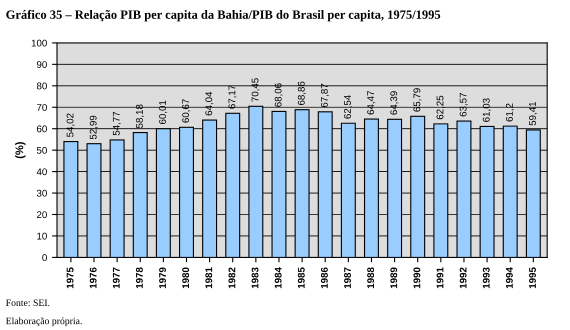  I want to click on y-tick-label: 70, so click(41, 107).